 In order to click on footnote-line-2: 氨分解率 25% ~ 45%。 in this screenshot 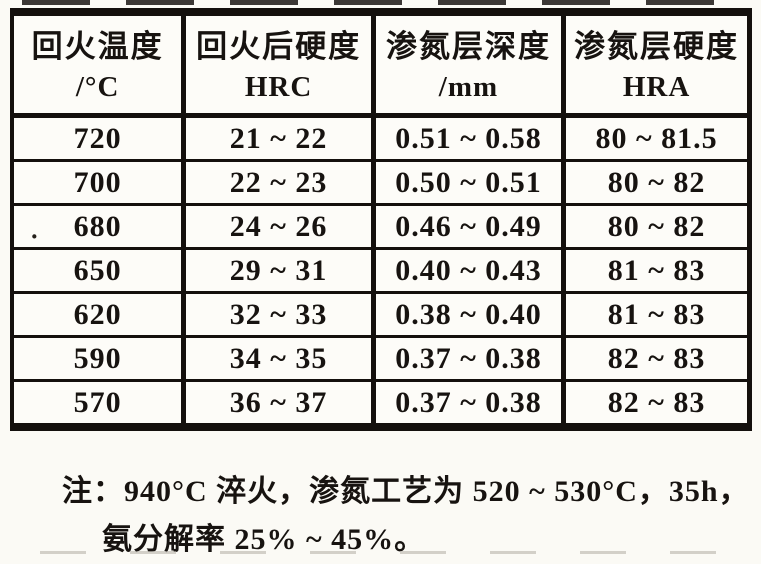, I will do `click(264, 539)`.